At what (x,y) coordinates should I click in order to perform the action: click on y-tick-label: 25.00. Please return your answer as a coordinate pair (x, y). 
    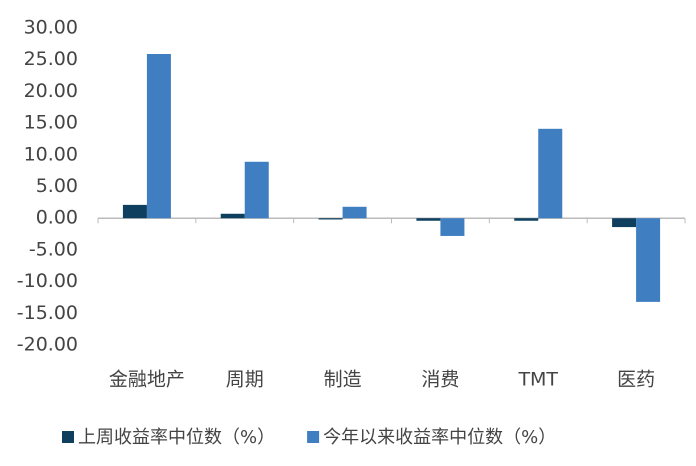
    Looking at the image, I should click on (51, 59).